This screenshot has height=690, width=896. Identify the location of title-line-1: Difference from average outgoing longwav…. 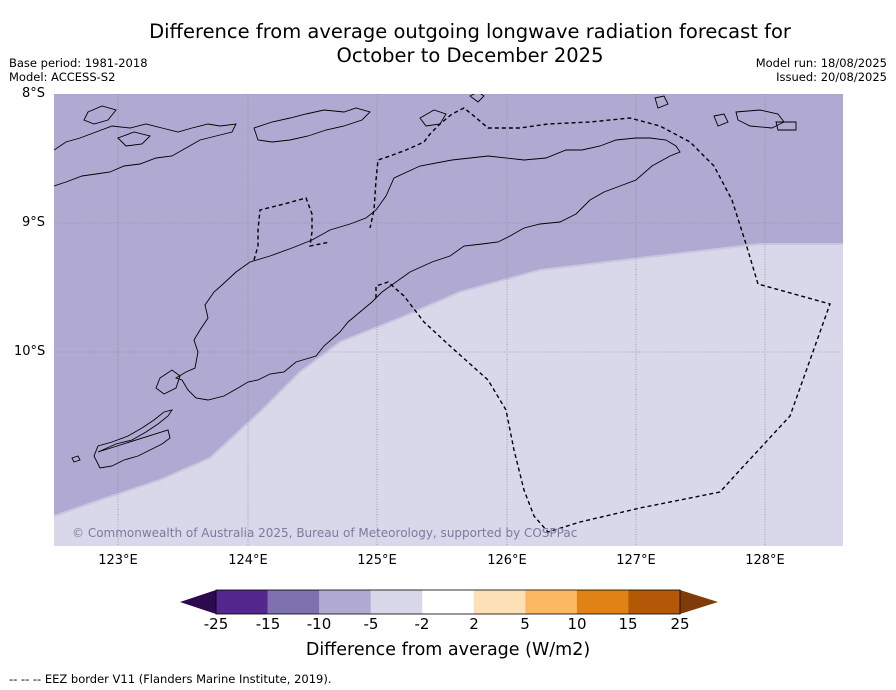
(470, 31).